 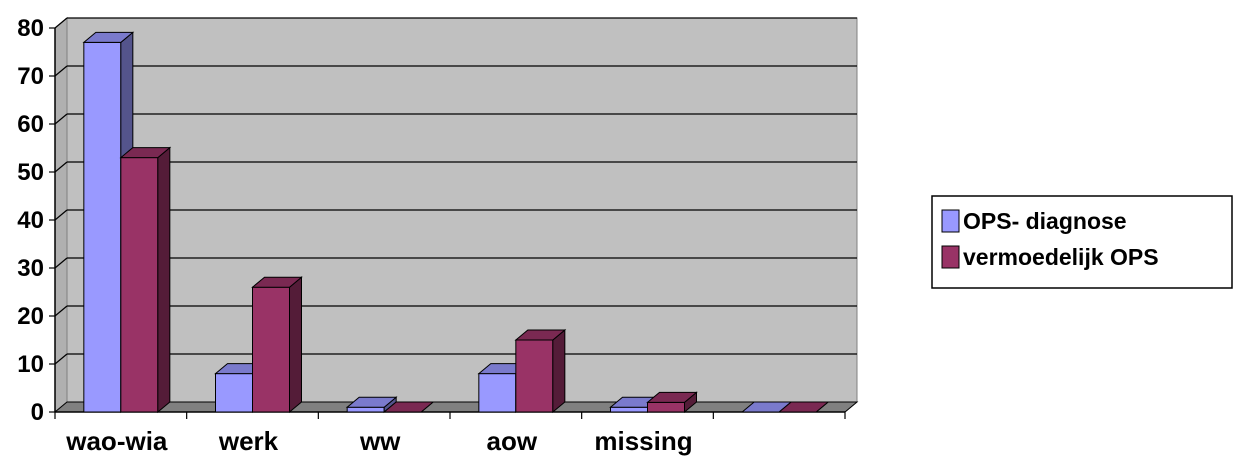 What do you see at coordinates (1045, 221) in the screenshot?
I see `legend-label: OPS- diagnose` at bounding box center [1045, 221].